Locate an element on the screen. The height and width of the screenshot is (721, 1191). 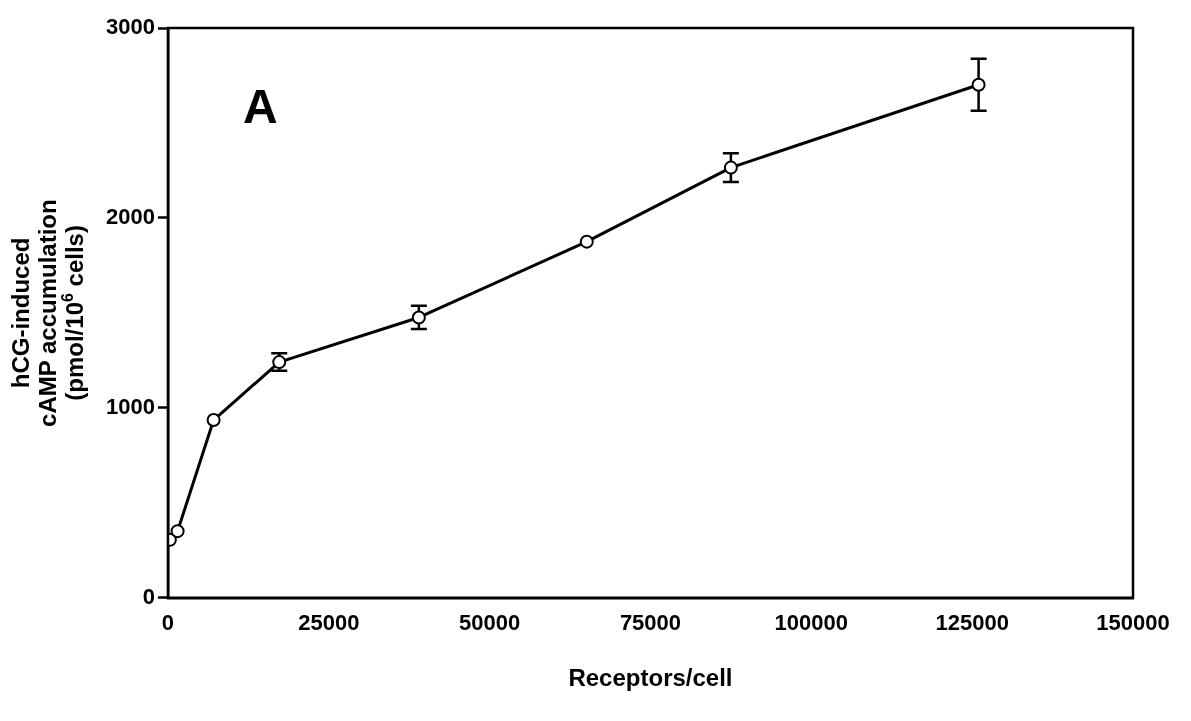
y-tick-label: 1000 is located at coordinates (130, 406).